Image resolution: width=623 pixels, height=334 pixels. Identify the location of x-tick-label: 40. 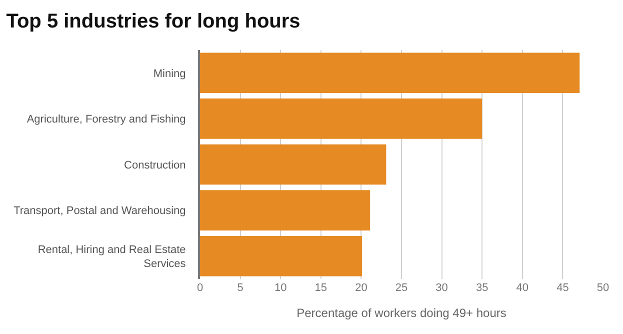
(522, 288).